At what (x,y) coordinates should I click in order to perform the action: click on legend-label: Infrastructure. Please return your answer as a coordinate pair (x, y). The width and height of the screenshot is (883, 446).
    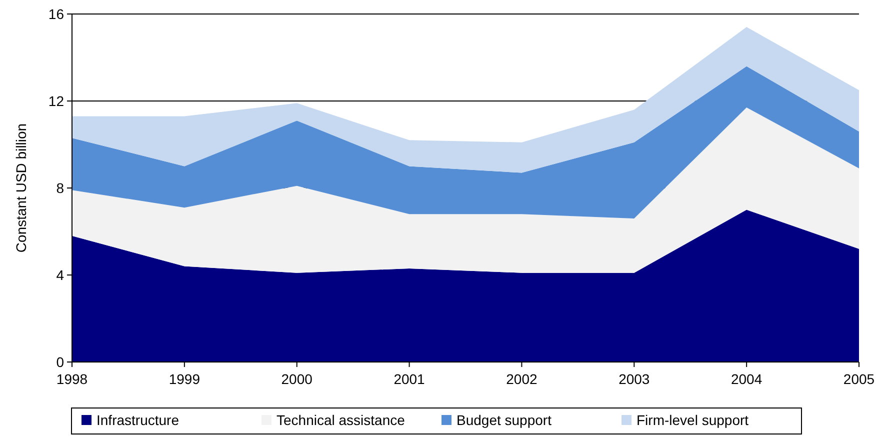
    Looking at the image, I should click on (138, 420).